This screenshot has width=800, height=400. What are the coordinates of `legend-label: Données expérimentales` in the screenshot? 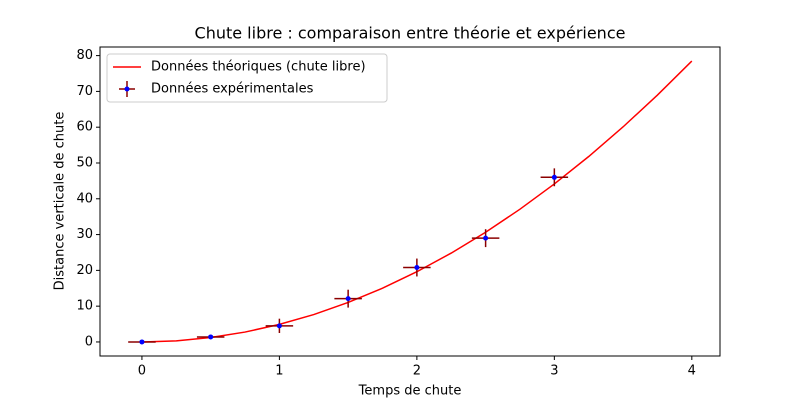 It's located at (232, 89).